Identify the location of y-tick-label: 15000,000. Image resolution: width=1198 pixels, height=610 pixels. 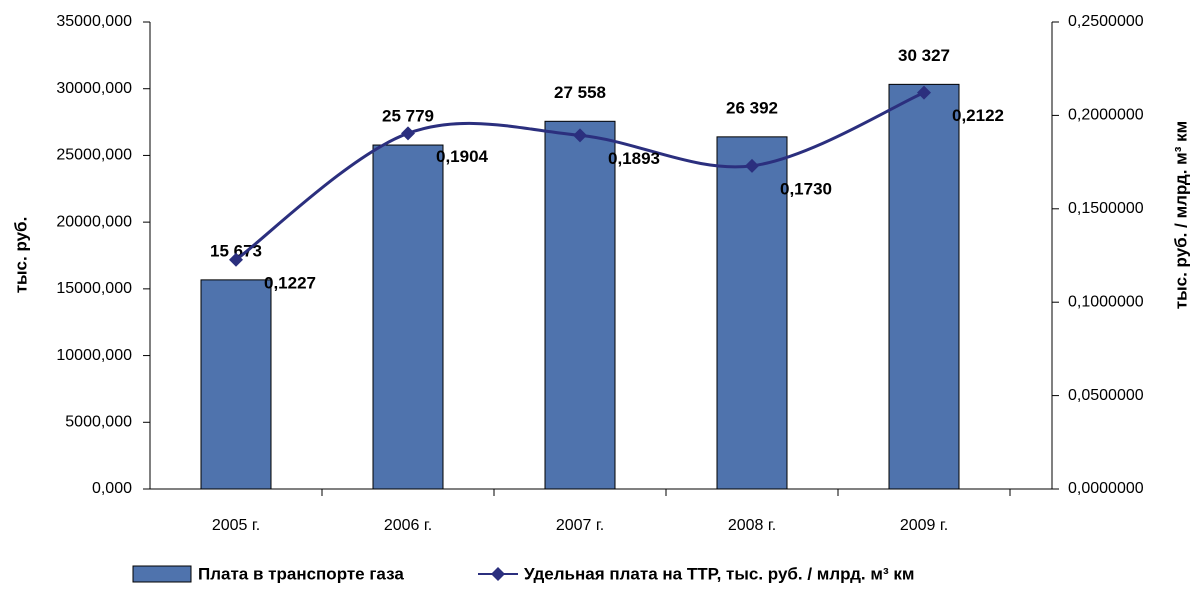
(94, 288).